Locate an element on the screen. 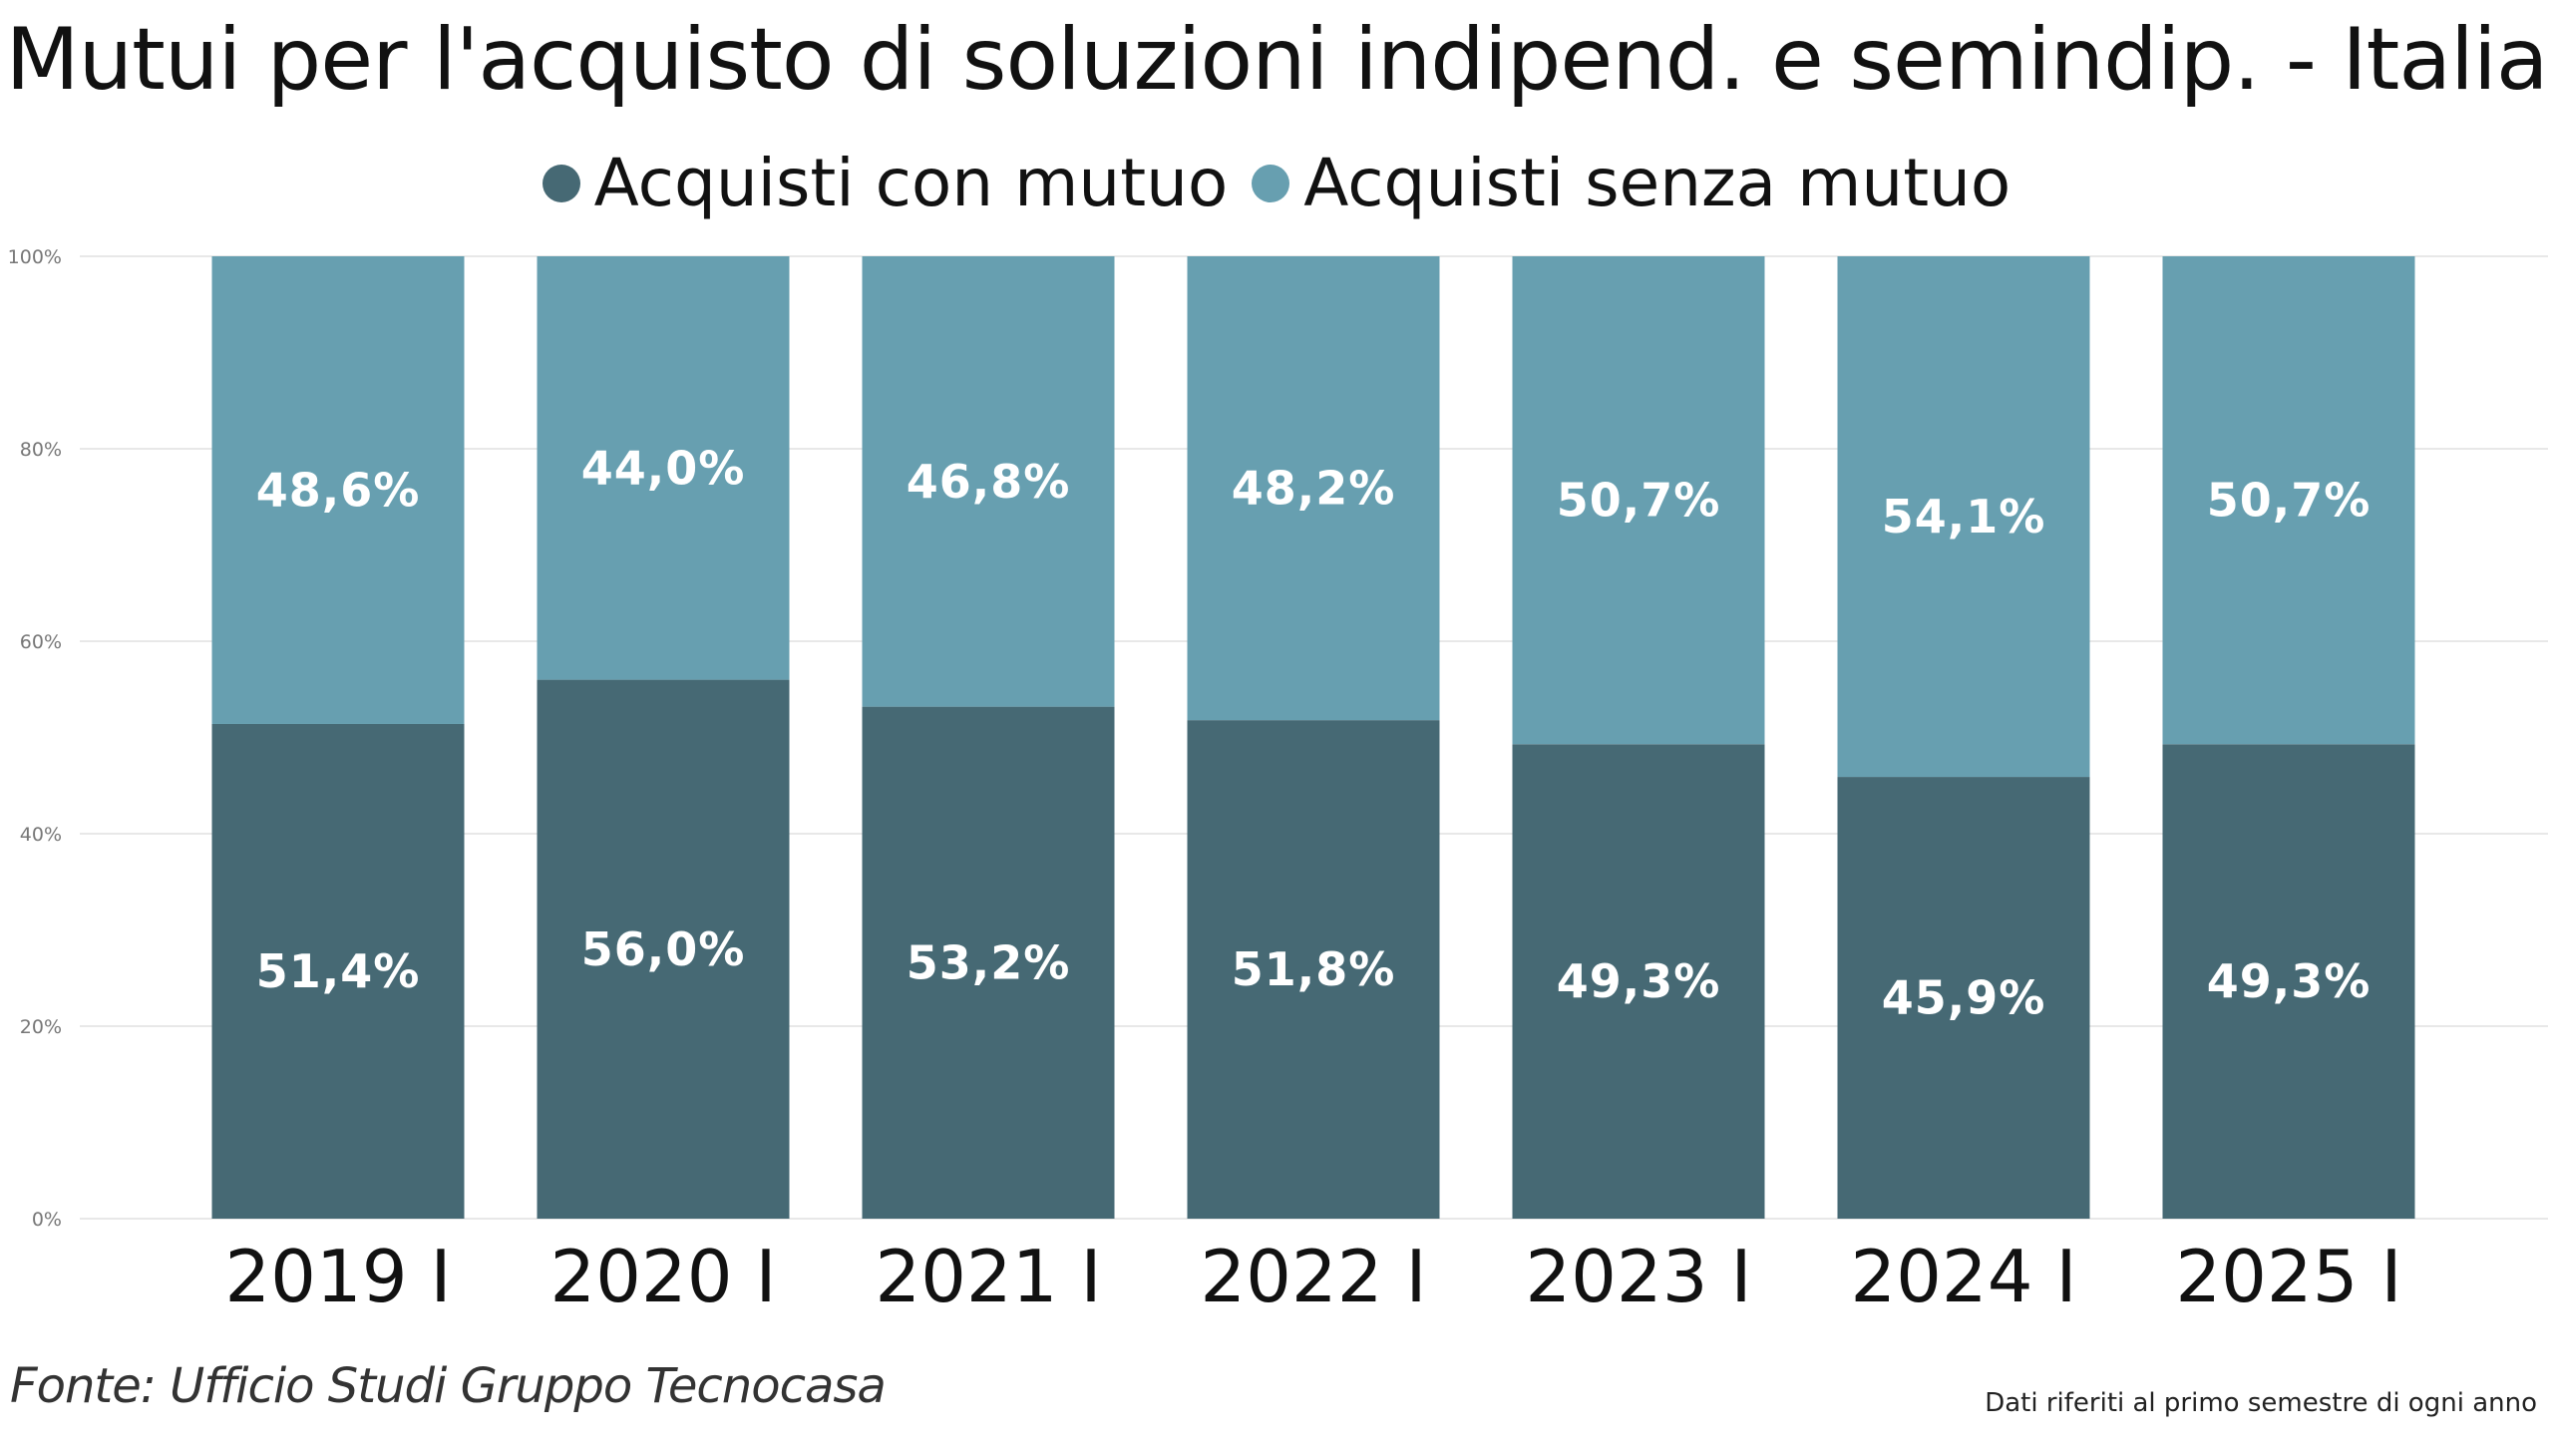  legend: Acquisti con mutuo Acquisti senza mutuo is located at coordinates (1276, 183).